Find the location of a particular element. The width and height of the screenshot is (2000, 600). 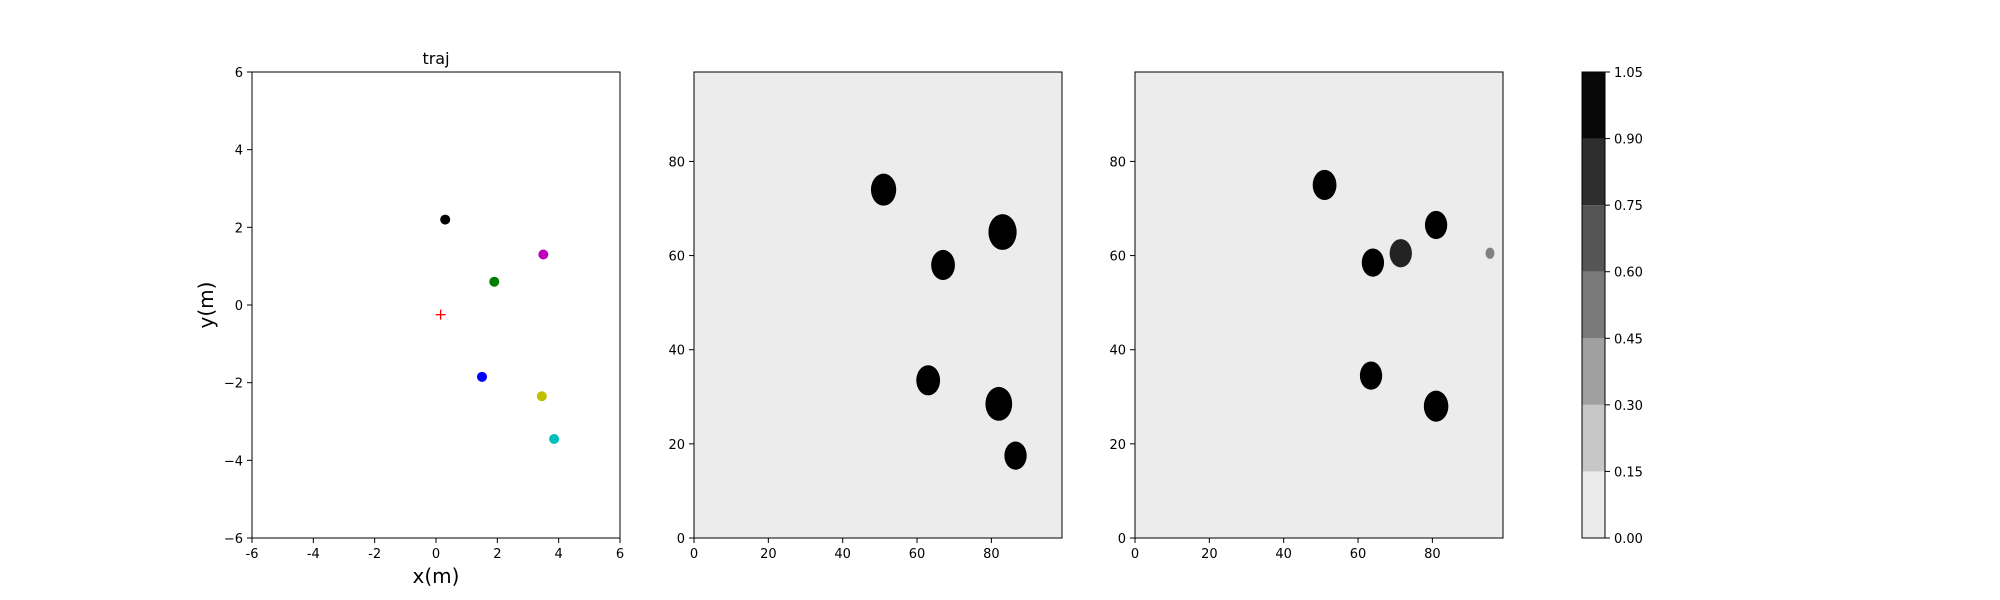

colorbar: 0.00 0.15 0.30 0.45 0.60 0.75 0.90 1.05 is located at coordinates (1612, 306).